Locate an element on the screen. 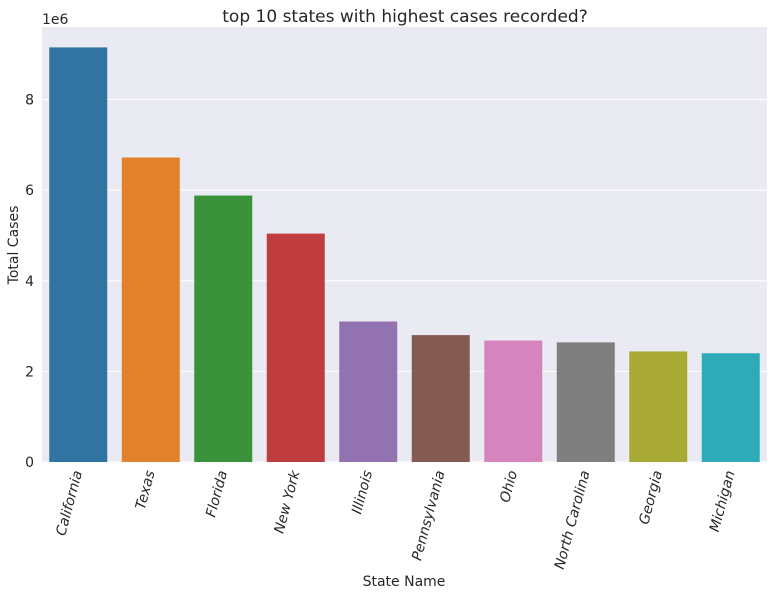 This screenshot has width=773, height=599. bar-california is located at coordinates (78, 254).